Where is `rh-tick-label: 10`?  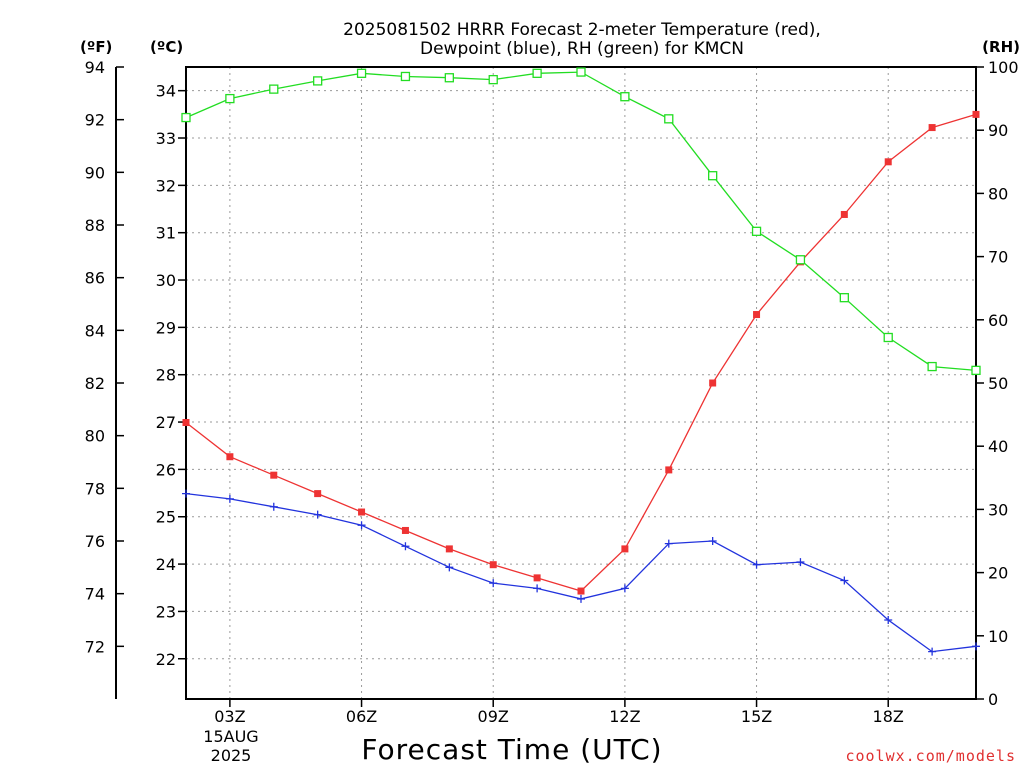 rh-tick-label: 10 is located at coordinates (998, 636).